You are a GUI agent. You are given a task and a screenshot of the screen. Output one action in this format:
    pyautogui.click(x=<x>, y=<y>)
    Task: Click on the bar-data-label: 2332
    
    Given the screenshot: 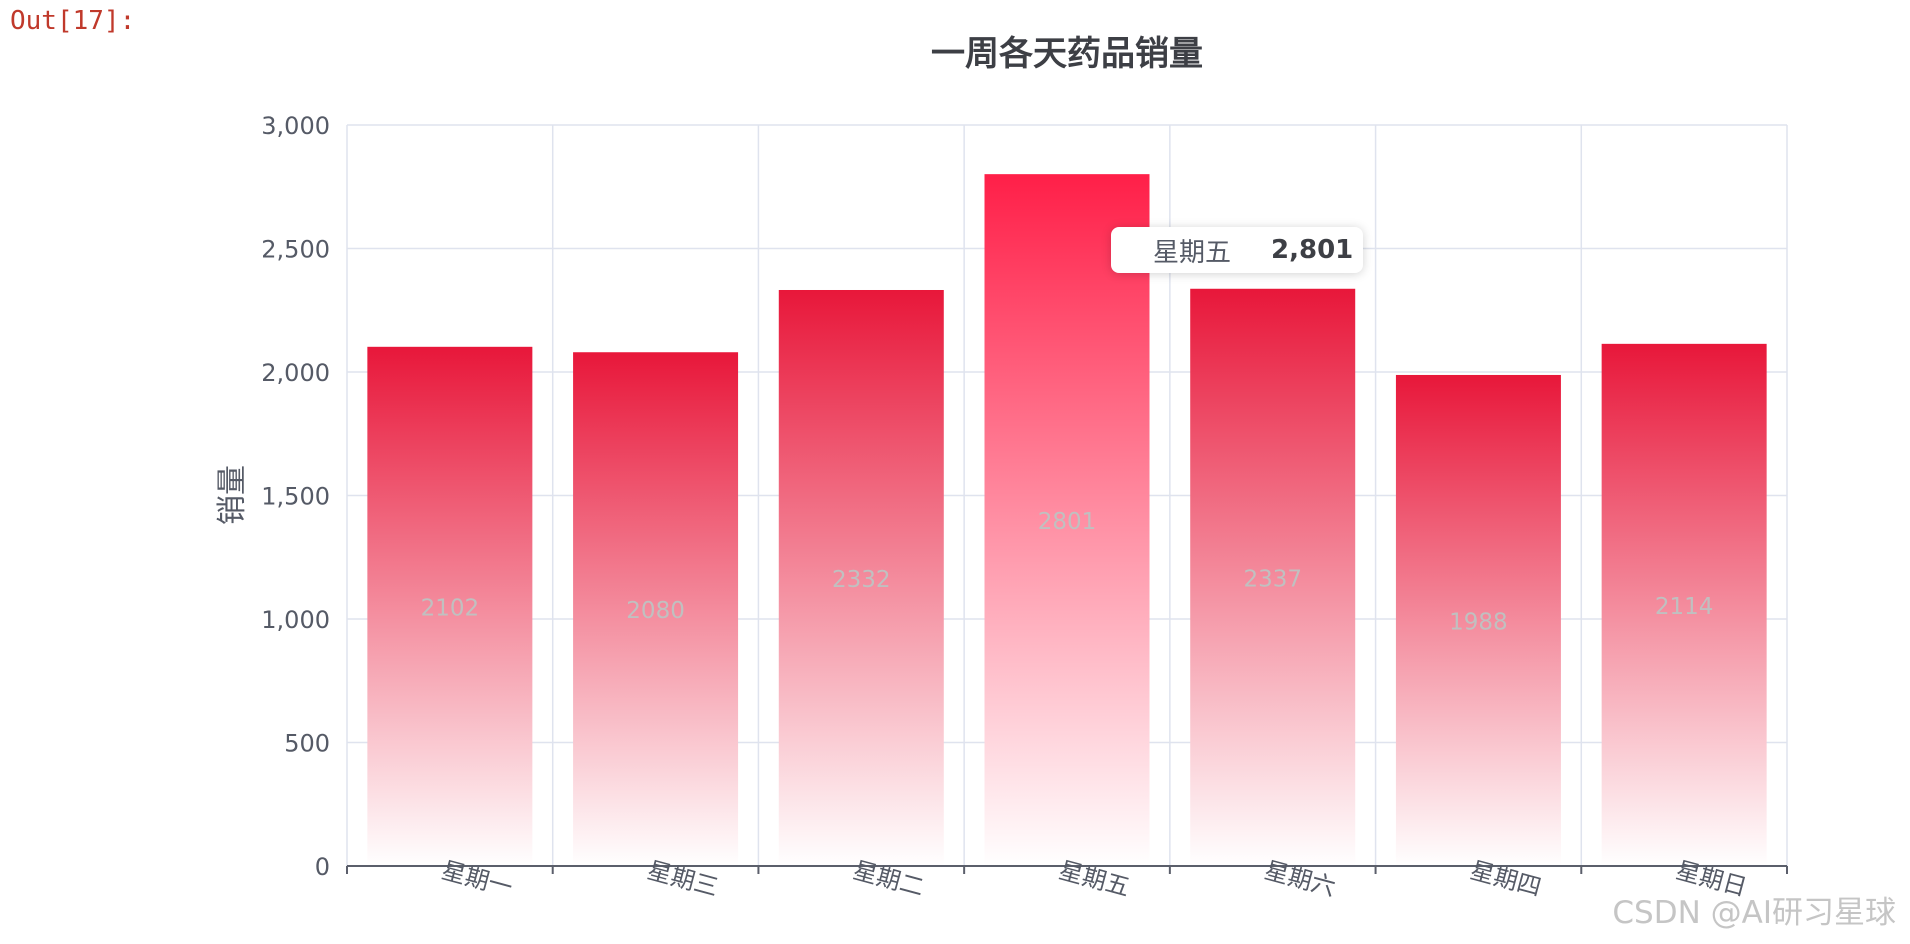 What is the action you would take?
    pyautogui.click(x=861, y=580)
    